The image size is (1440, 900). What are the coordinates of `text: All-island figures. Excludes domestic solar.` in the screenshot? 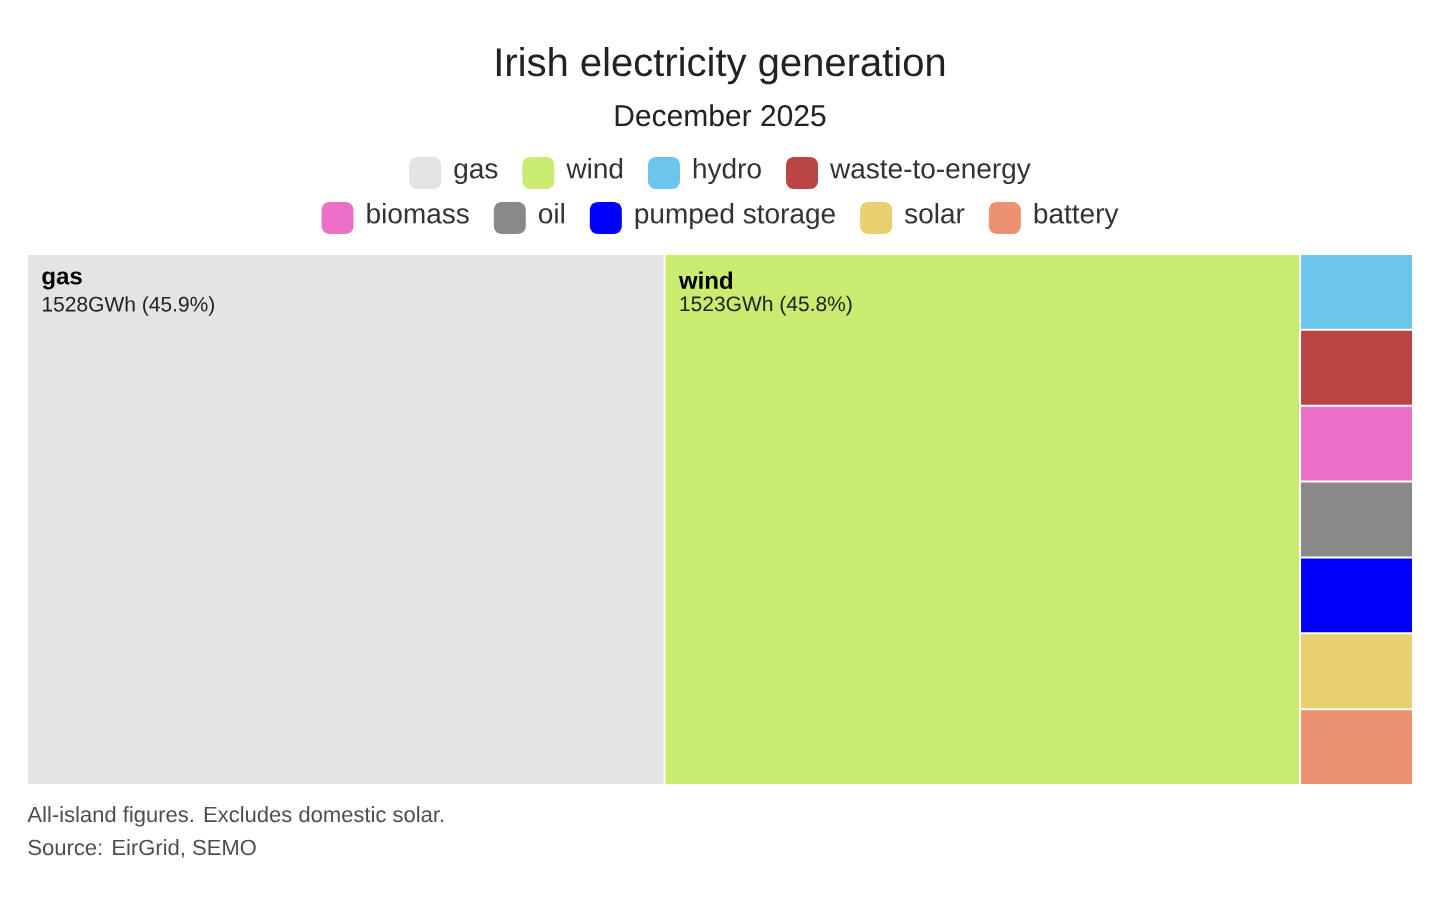 It's located at (235, 816).